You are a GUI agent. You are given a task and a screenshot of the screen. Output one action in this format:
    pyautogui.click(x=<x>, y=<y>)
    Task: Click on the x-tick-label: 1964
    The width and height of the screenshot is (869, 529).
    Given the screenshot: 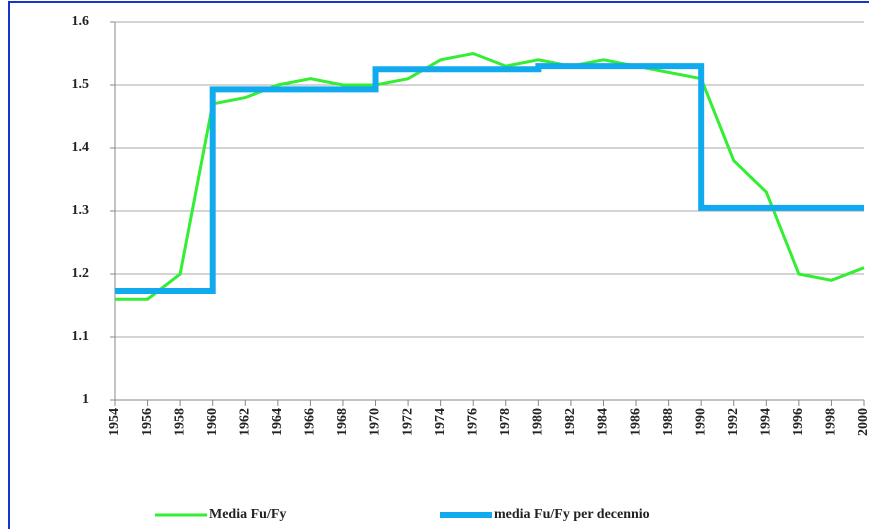 What is the action you would take?
    pyautogui.click(x=277, y=422)
    